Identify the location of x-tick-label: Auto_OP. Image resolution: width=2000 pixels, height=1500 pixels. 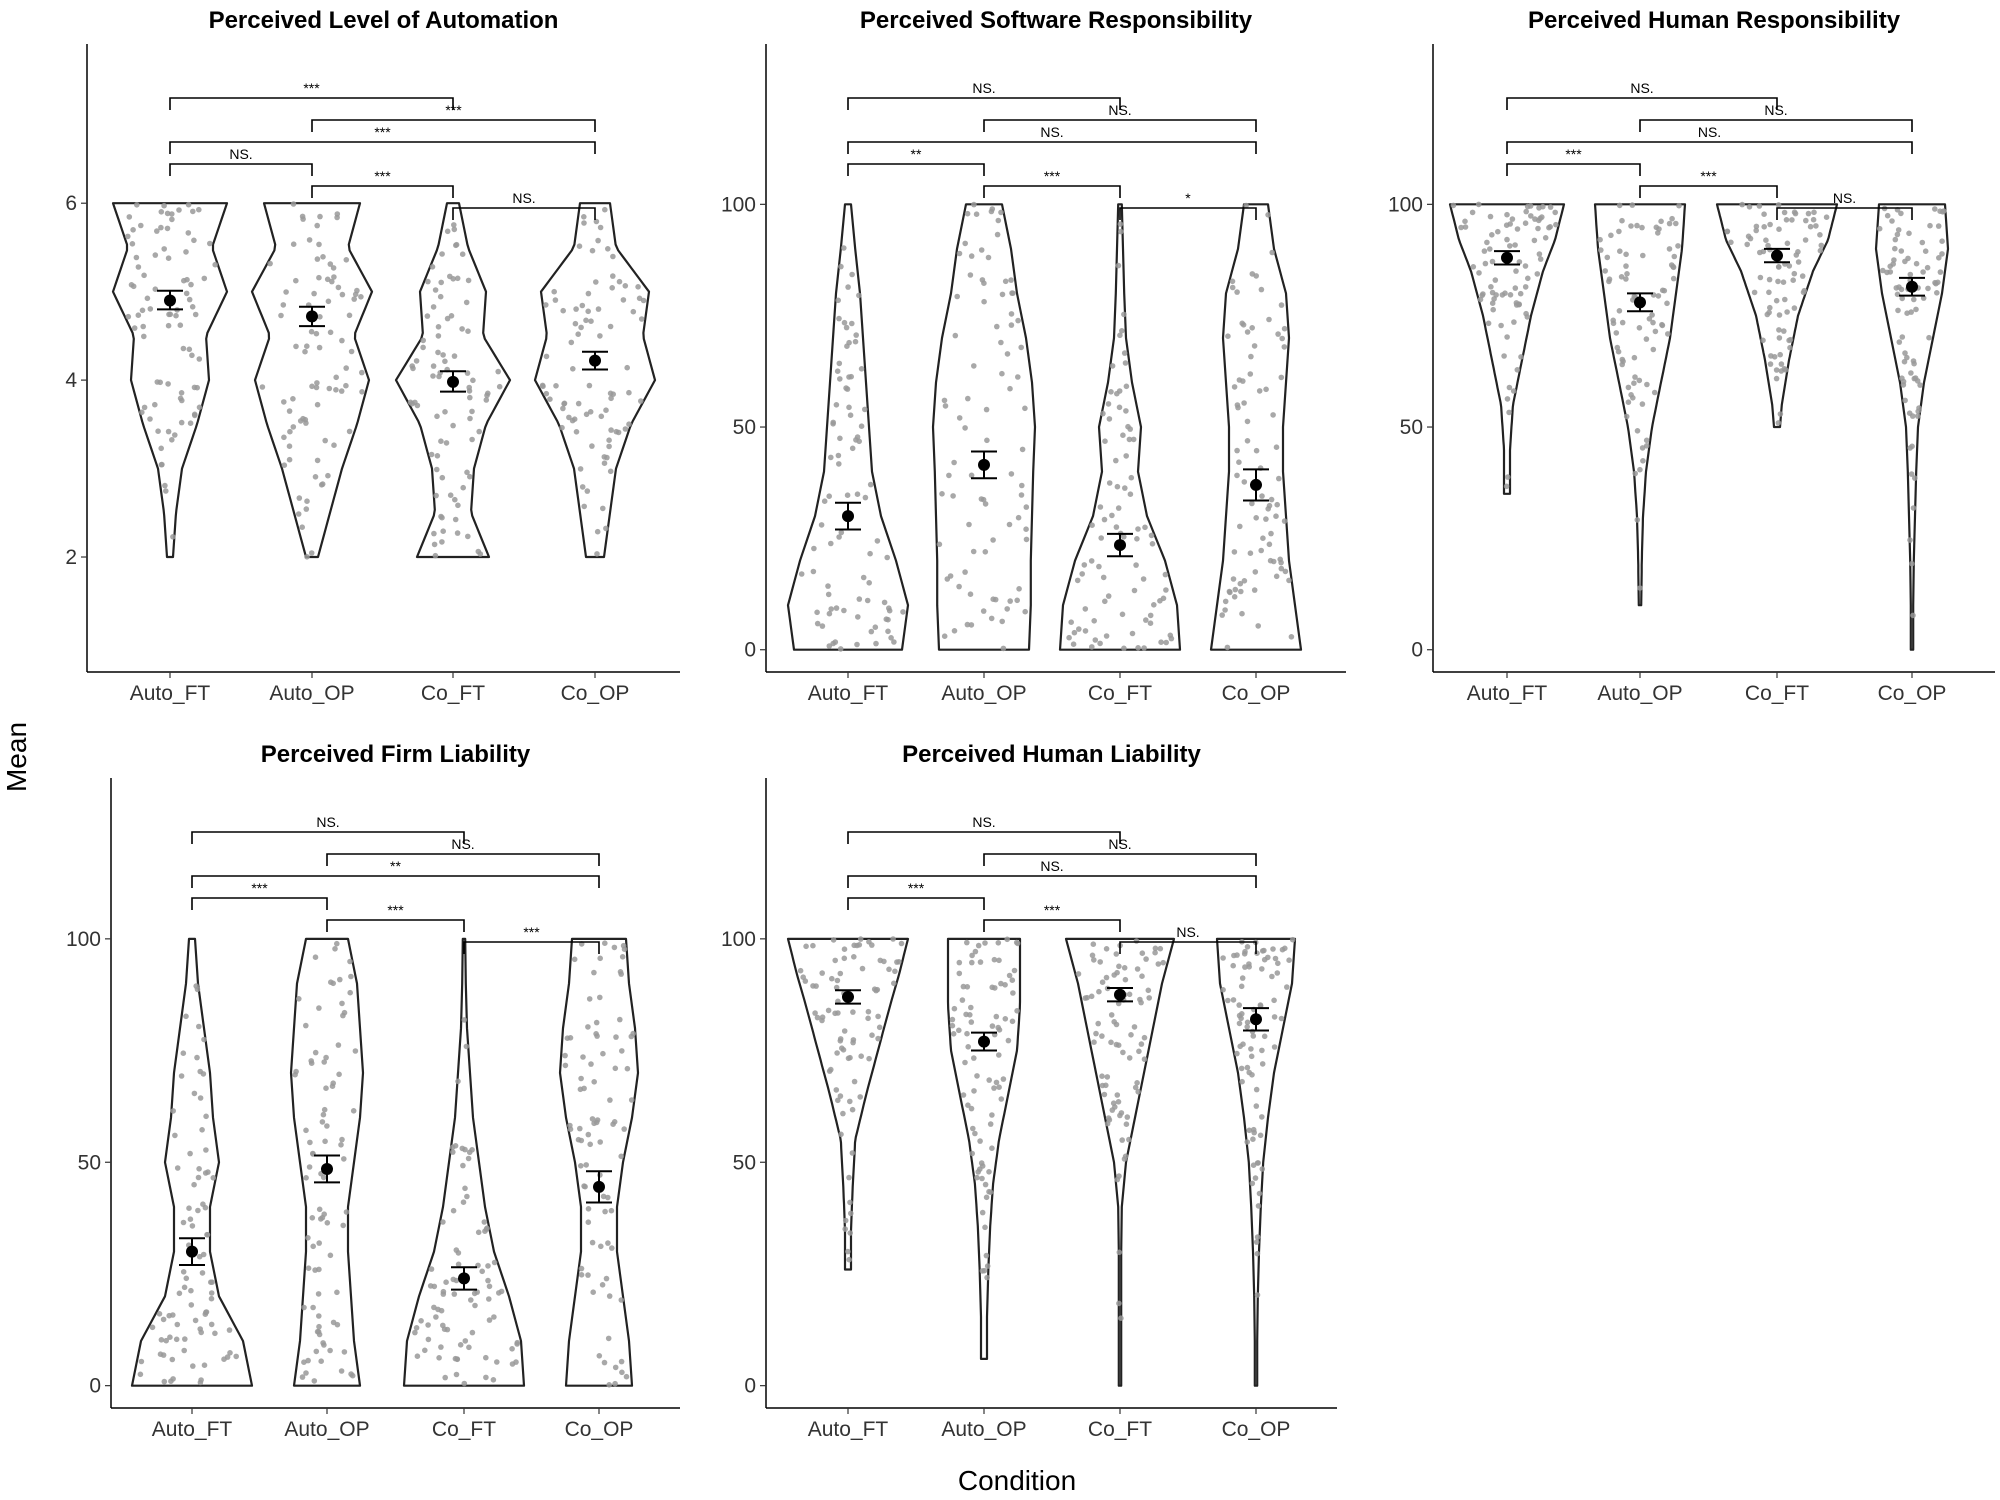
(983, 693).